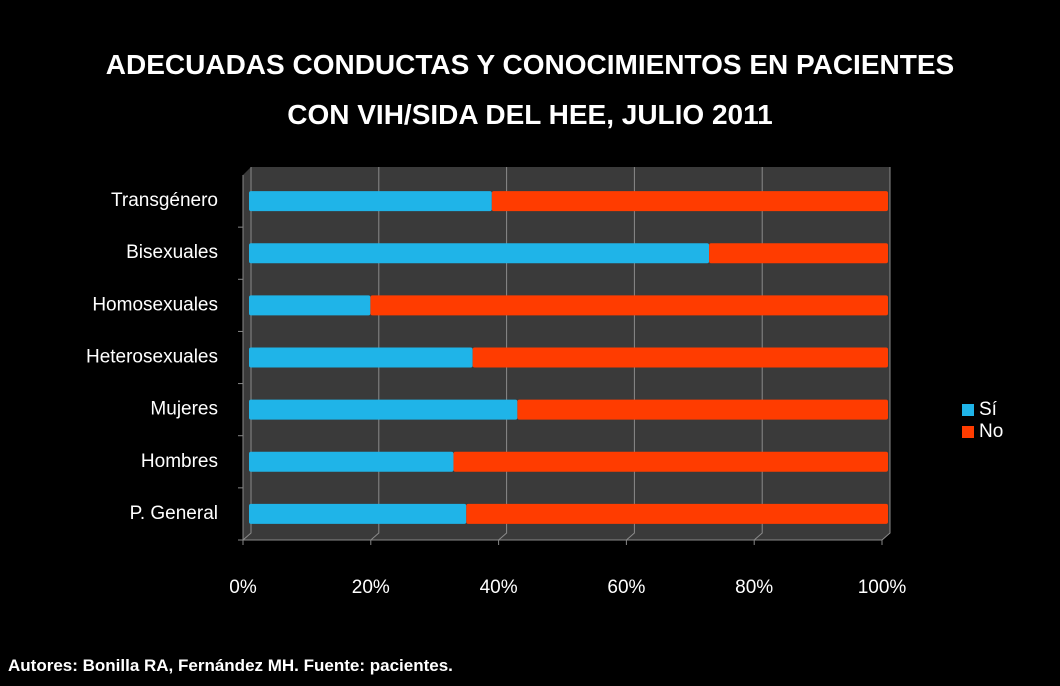 The width and height of the screenshot is (1060, 686). What do you see at coordinates (754, 587) in the screenshot?
I see `x-tick-label: 80%` at bounding box center [754, 587].